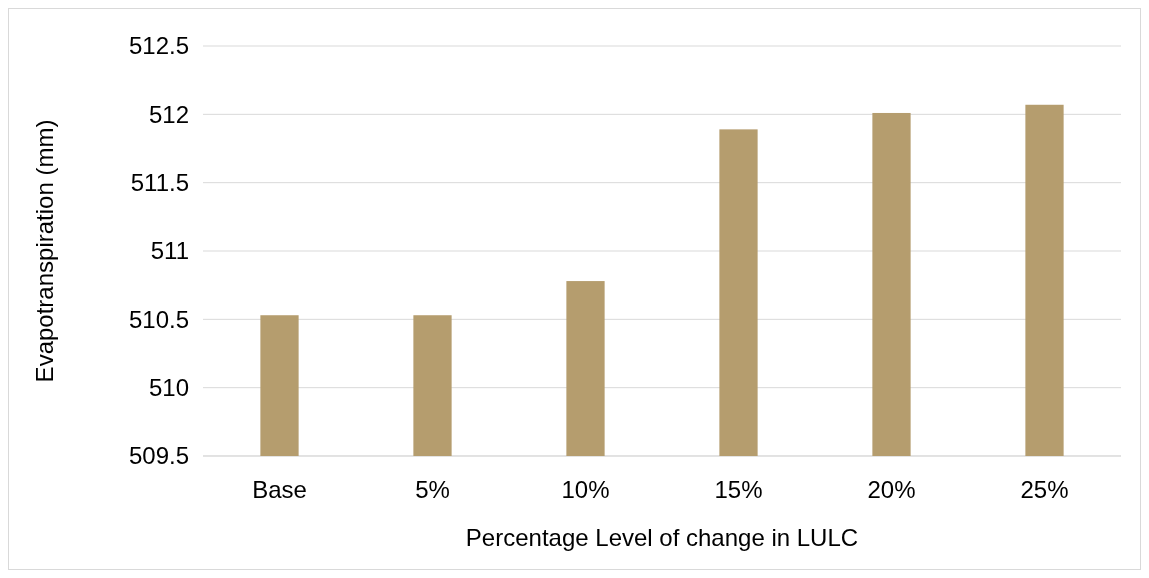 The image size is (1149, 578). I want to click on y-tick-label: 512.5, so click(158, 46).